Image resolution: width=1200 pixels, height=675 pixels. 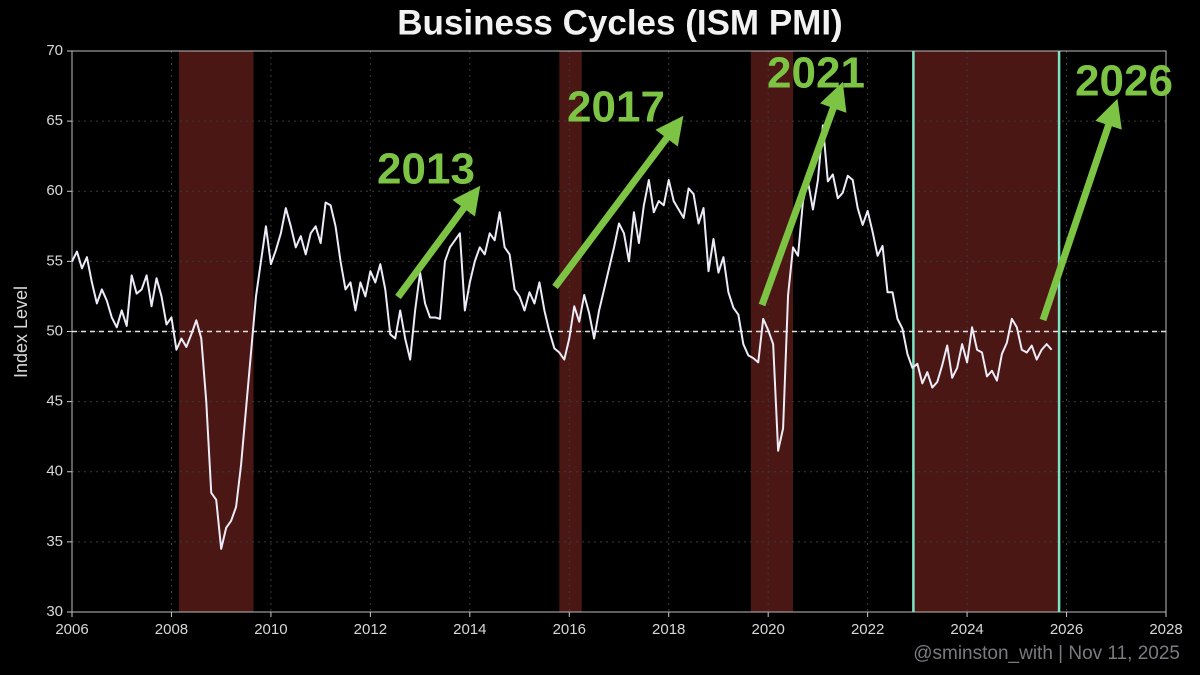 What do you see at coordinates (270, 629) in the screenshot?
I see `x-tick-label: 2010` at bounding box center [270, 629].